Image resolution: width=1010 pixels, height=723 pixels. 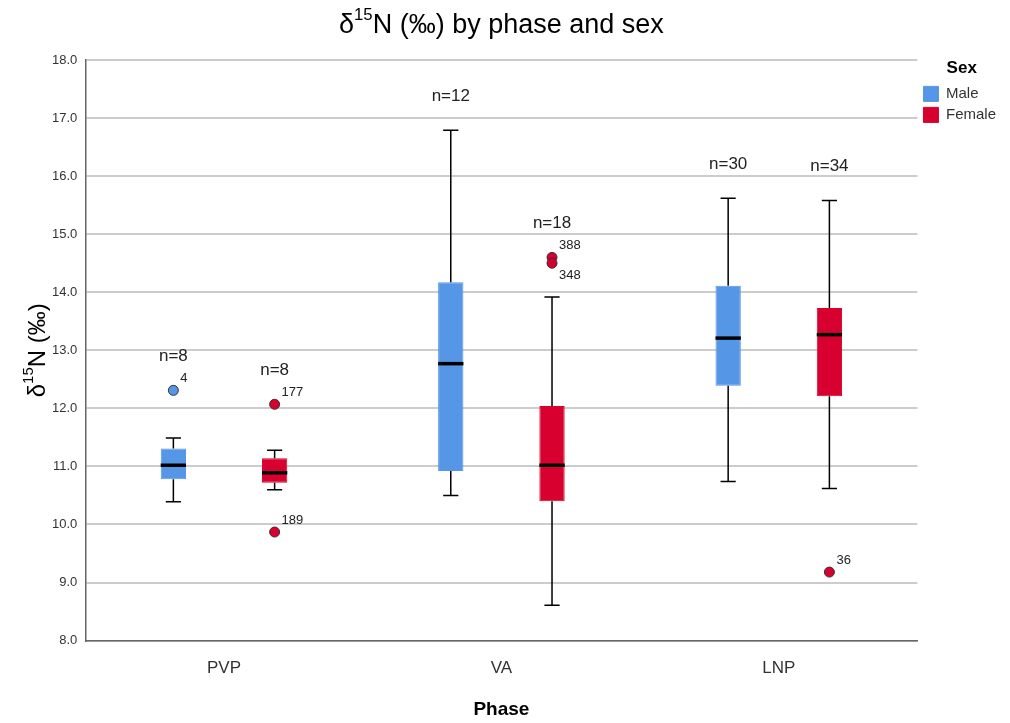 I want to click on y-axis-title: δ15N (‰), so click(x=34, y=350).